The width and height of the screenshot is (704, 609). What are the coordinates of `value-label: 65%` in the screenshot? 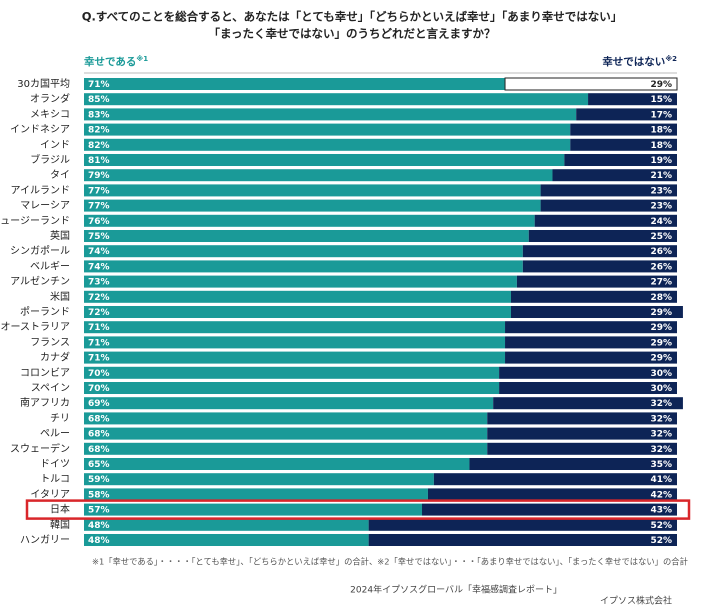 It's located at (99, 465).